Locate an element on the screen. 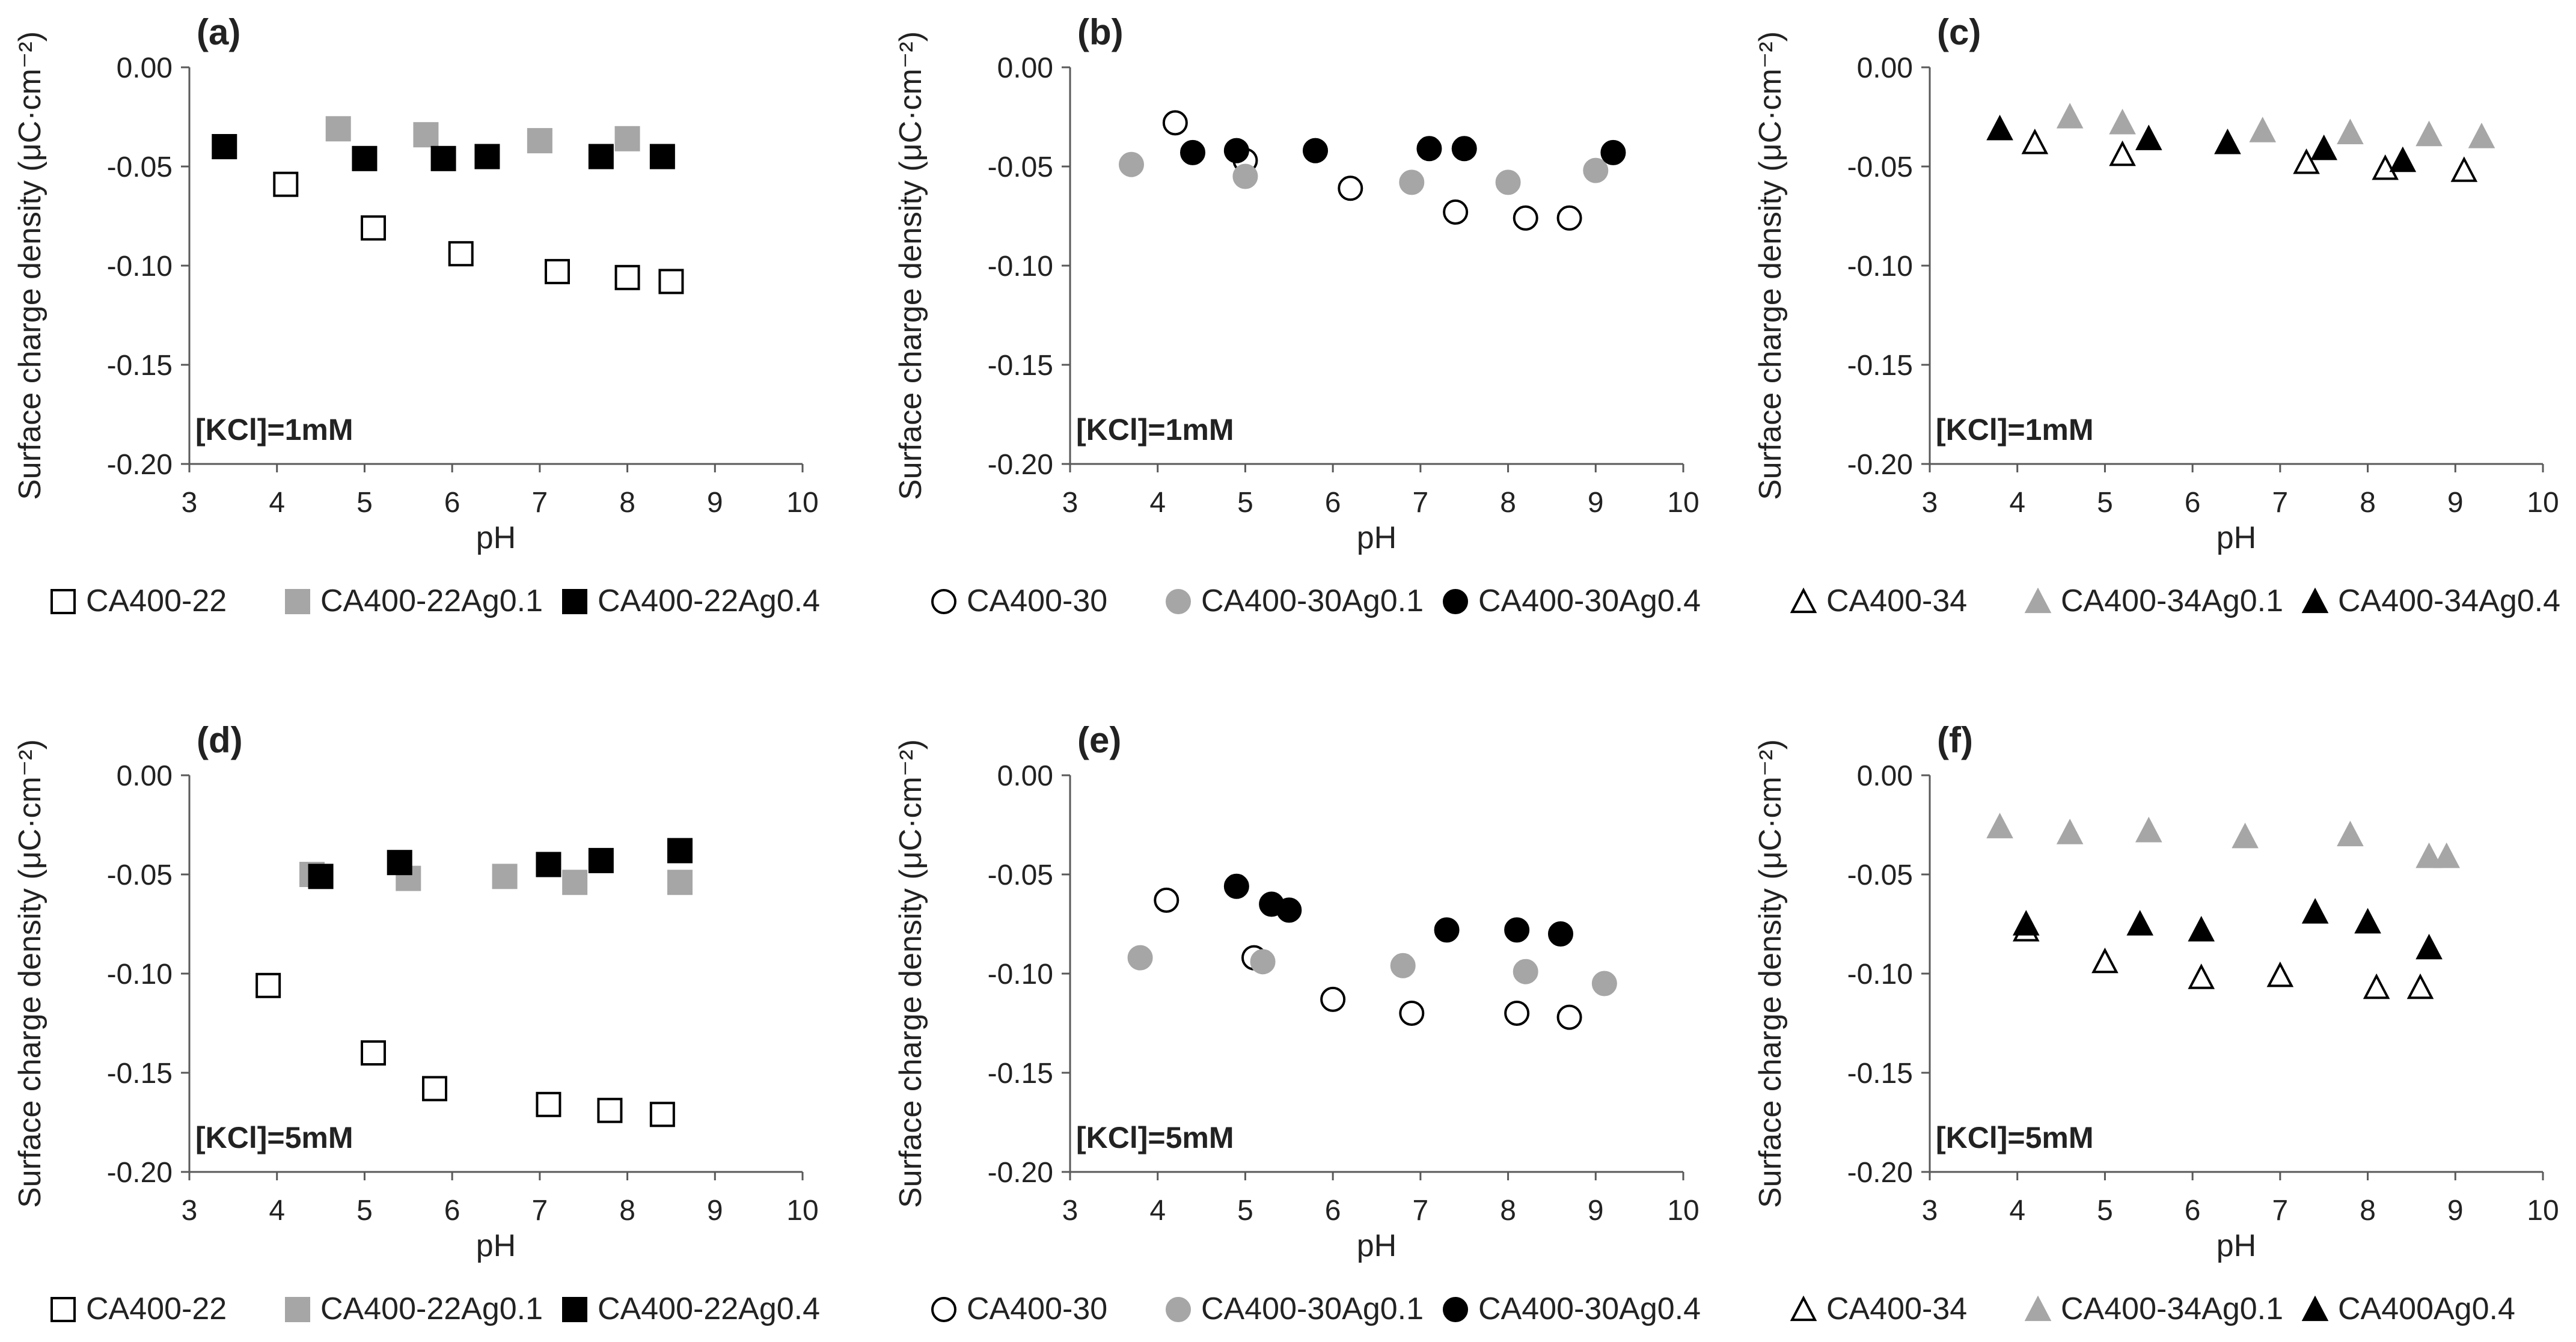 Image resolution: width=2576 pixels, height=1342 pixels. panel-label: (f) is located at coordinates (1955, 740).